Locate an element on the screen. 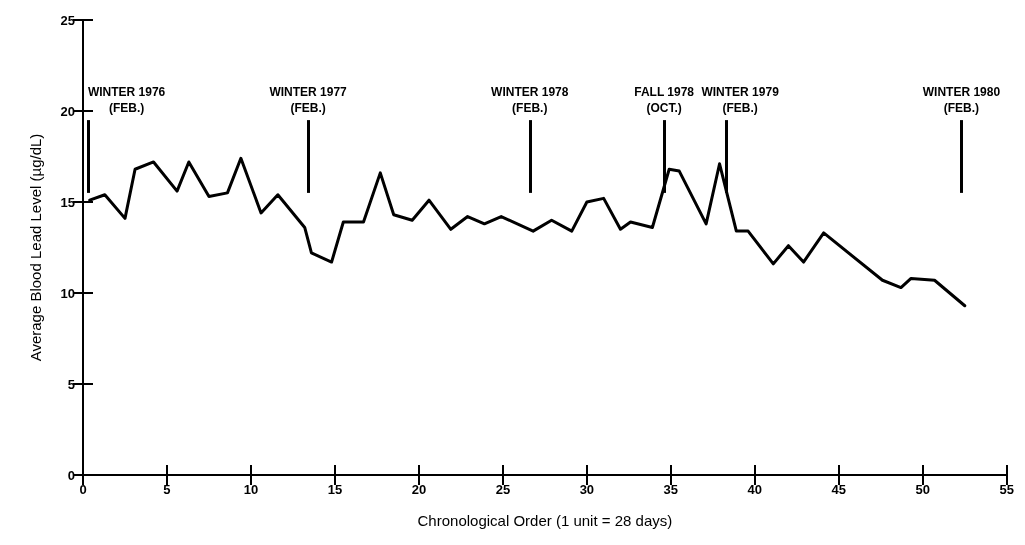 The image size is (1025, 545). x-tick-label: 10 is located at coordinates (251, 489).